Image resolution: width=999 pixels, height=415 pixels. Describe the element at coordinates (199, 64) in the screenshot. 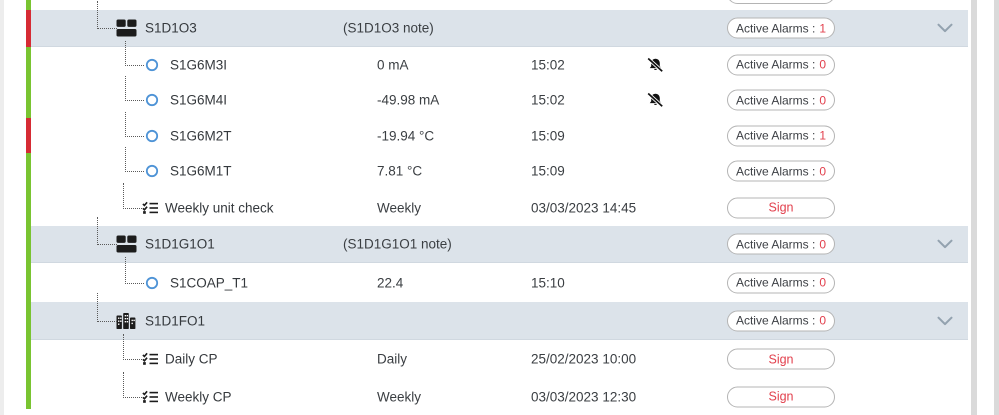

I see `row-label: S1G6M3I` at that location.